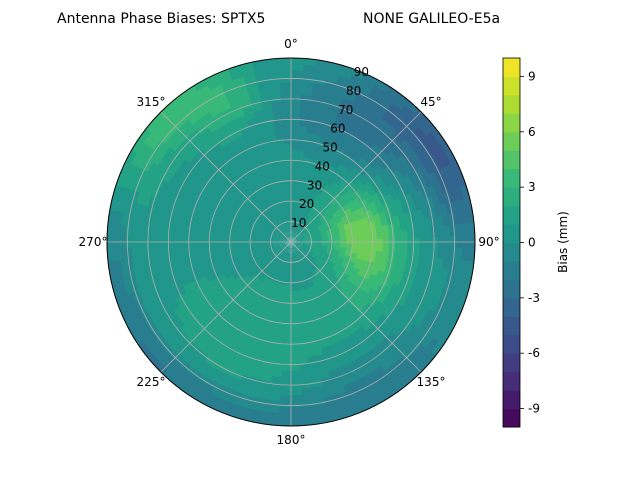 Image resolution: width=640 pixels, height=480 pixels. I want to click on azimuth-grid-line, so click(226, 307).